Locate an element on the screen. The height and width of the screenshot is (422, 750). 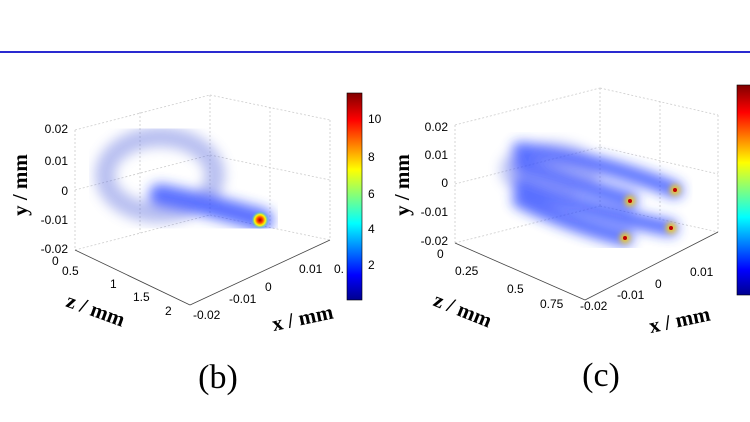
peak is located at coordinates (260, 220).